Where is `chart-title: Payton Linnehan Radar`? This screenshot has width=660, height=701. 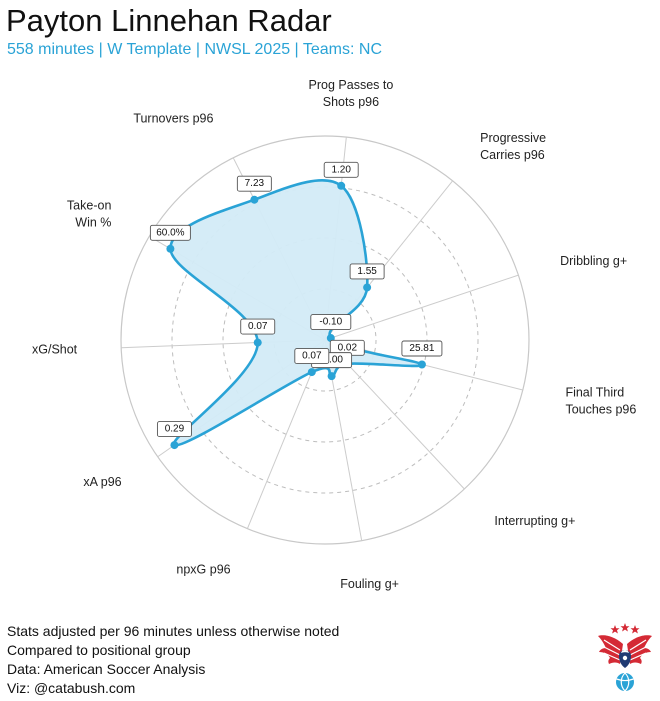 chart-title: Payton Linnehan Radar is located at coordinates (169, 20).